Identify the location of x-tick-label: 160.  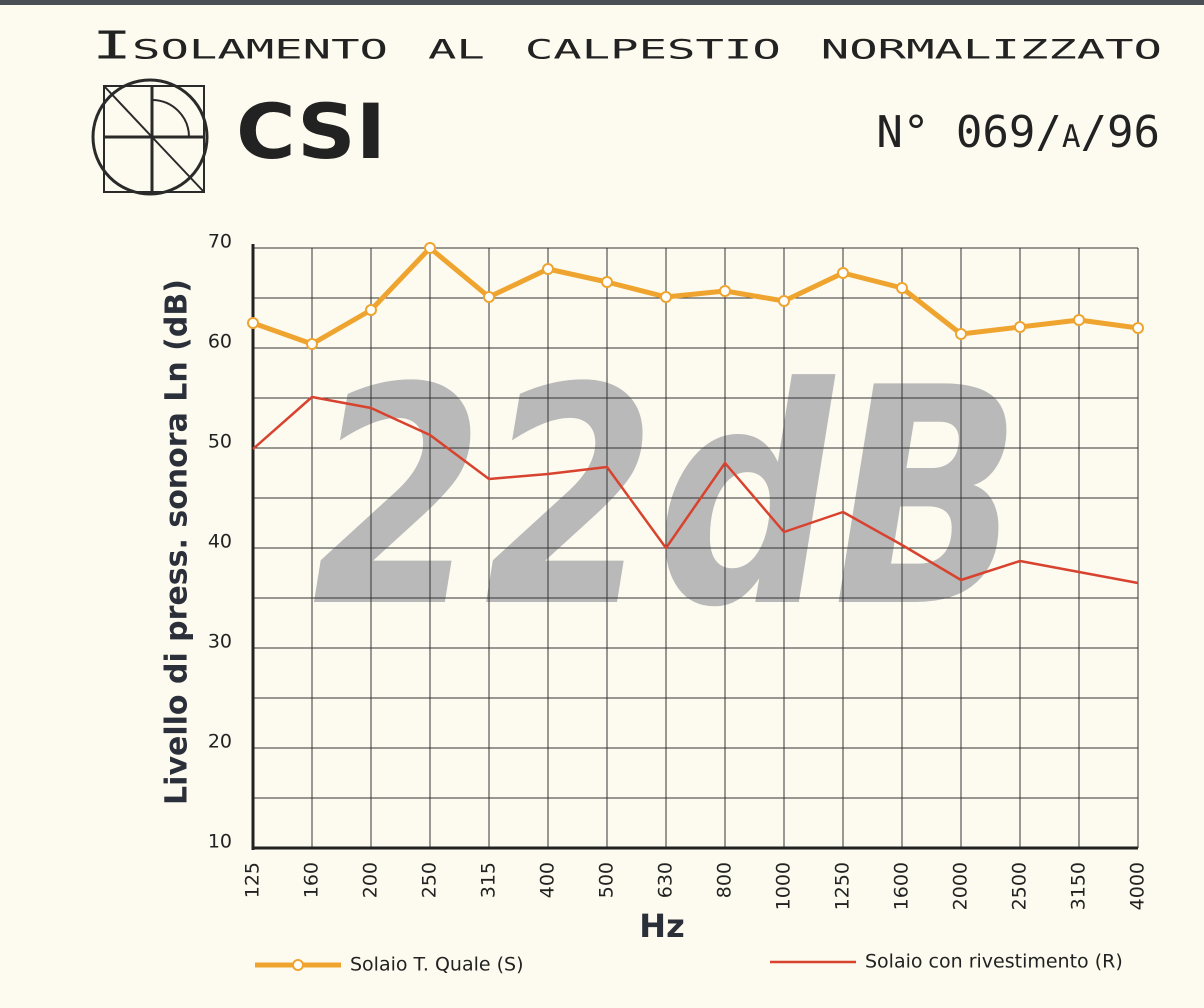
(312, 880).